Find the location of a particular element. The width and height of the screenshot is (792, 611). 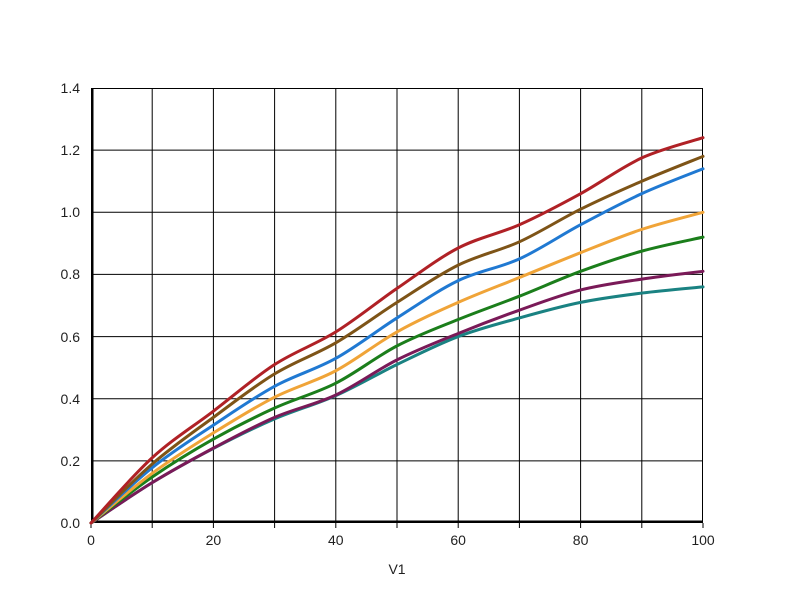

y-tick-label: 1.2 is located at coordinates (70, 150).